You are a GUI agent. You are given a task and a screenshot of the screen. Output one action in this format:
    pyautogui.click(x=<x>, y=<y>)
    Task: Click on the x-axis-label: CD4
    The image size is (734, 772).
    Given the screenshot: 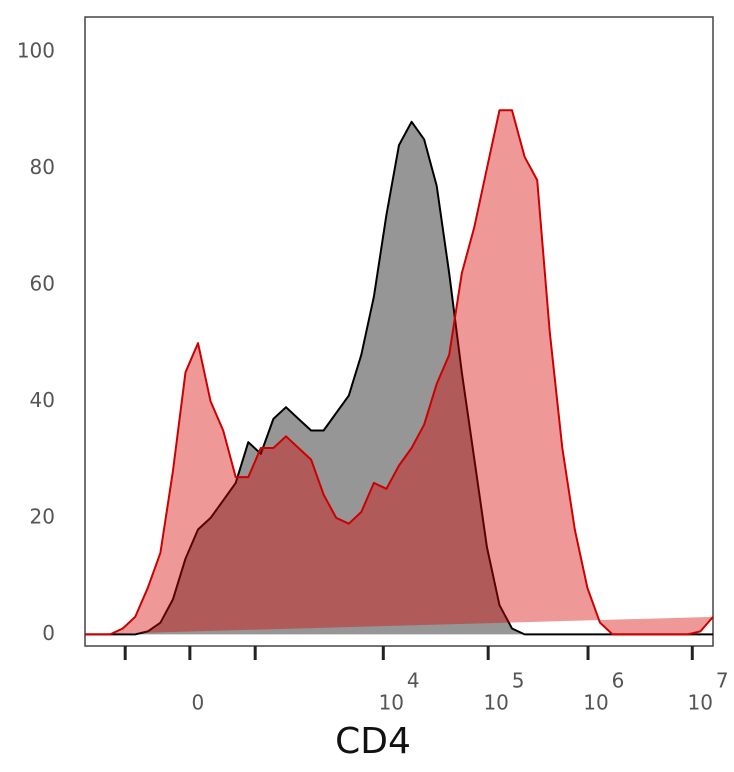 What is the action you would take?
    pyautogui.click(x=373, y=741)
    